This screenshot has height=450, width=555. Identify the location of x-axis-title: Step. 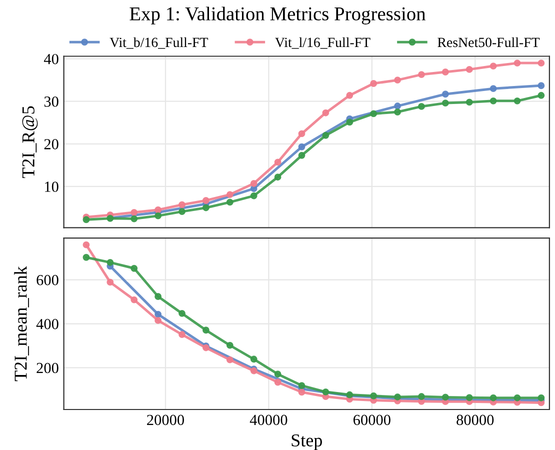
(307, 442).